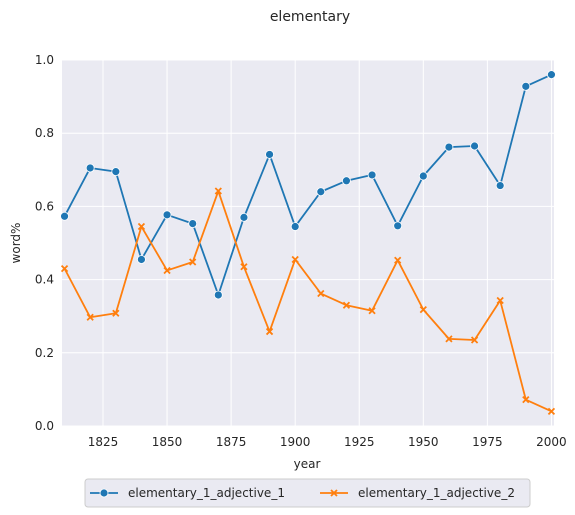  Describe the element at coordinates (310, 17) in the screenshot. I see `chart-title: elementary` at that location.